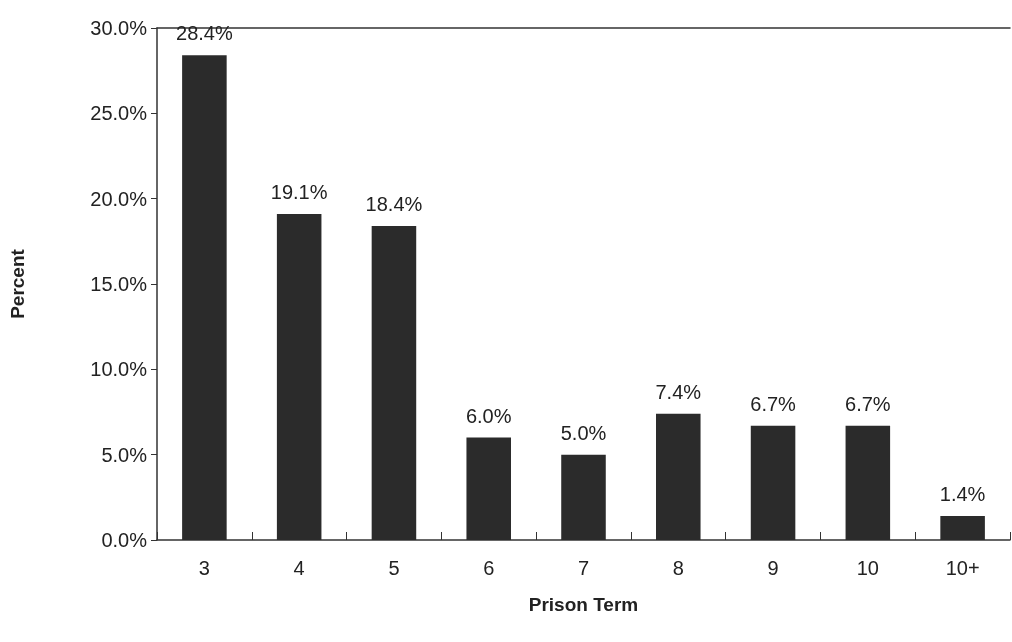 This screenshot has height=642, width=1012. I want to click on x-tick-label: 7, so click(583, 568).